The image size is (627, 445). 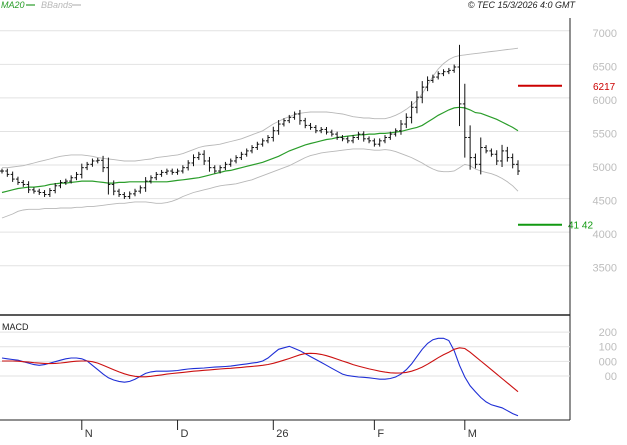 What do you see at coordinates (605, 67) in the screenshot?
I see `price-y-tick-label: 6500` at bounding box center [605, 67].